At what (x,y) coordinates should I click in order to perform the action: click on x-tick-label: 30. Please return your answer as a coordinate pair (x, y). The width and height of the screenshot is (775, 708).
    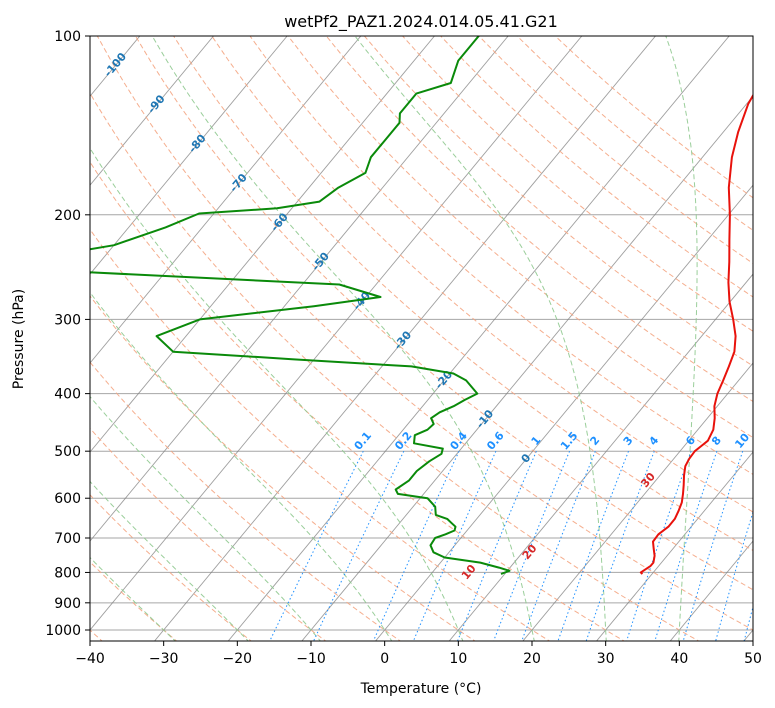
    Looking at the image, I should click on (606, 659).